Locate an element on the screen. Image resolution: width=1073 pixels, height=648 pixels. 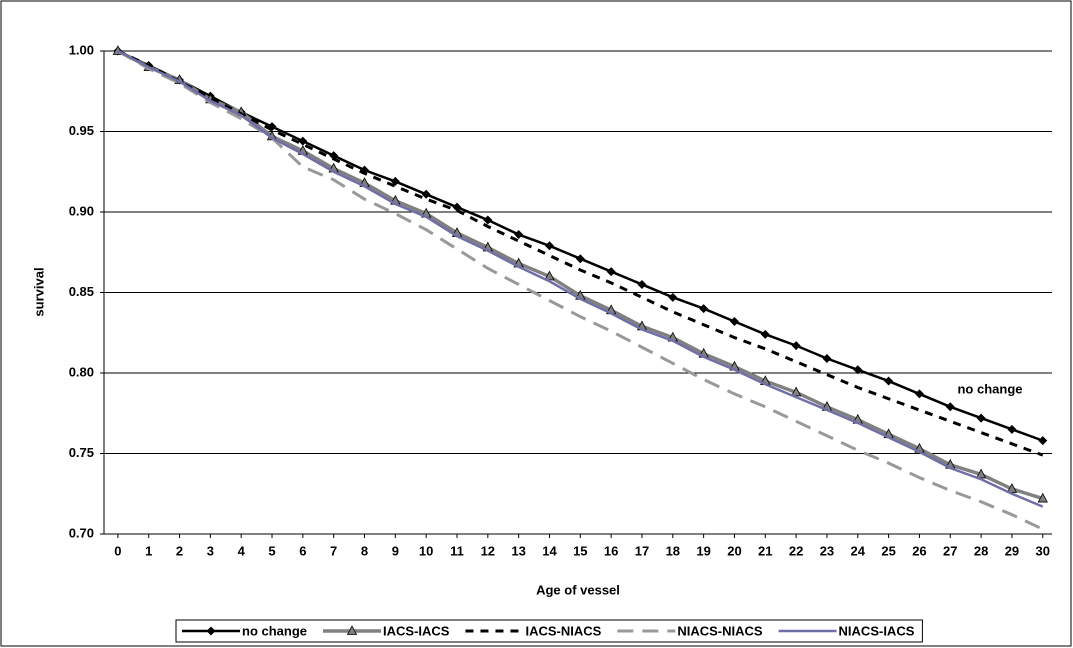
x-tick-label: 6 is located at coordinates (302, 550).